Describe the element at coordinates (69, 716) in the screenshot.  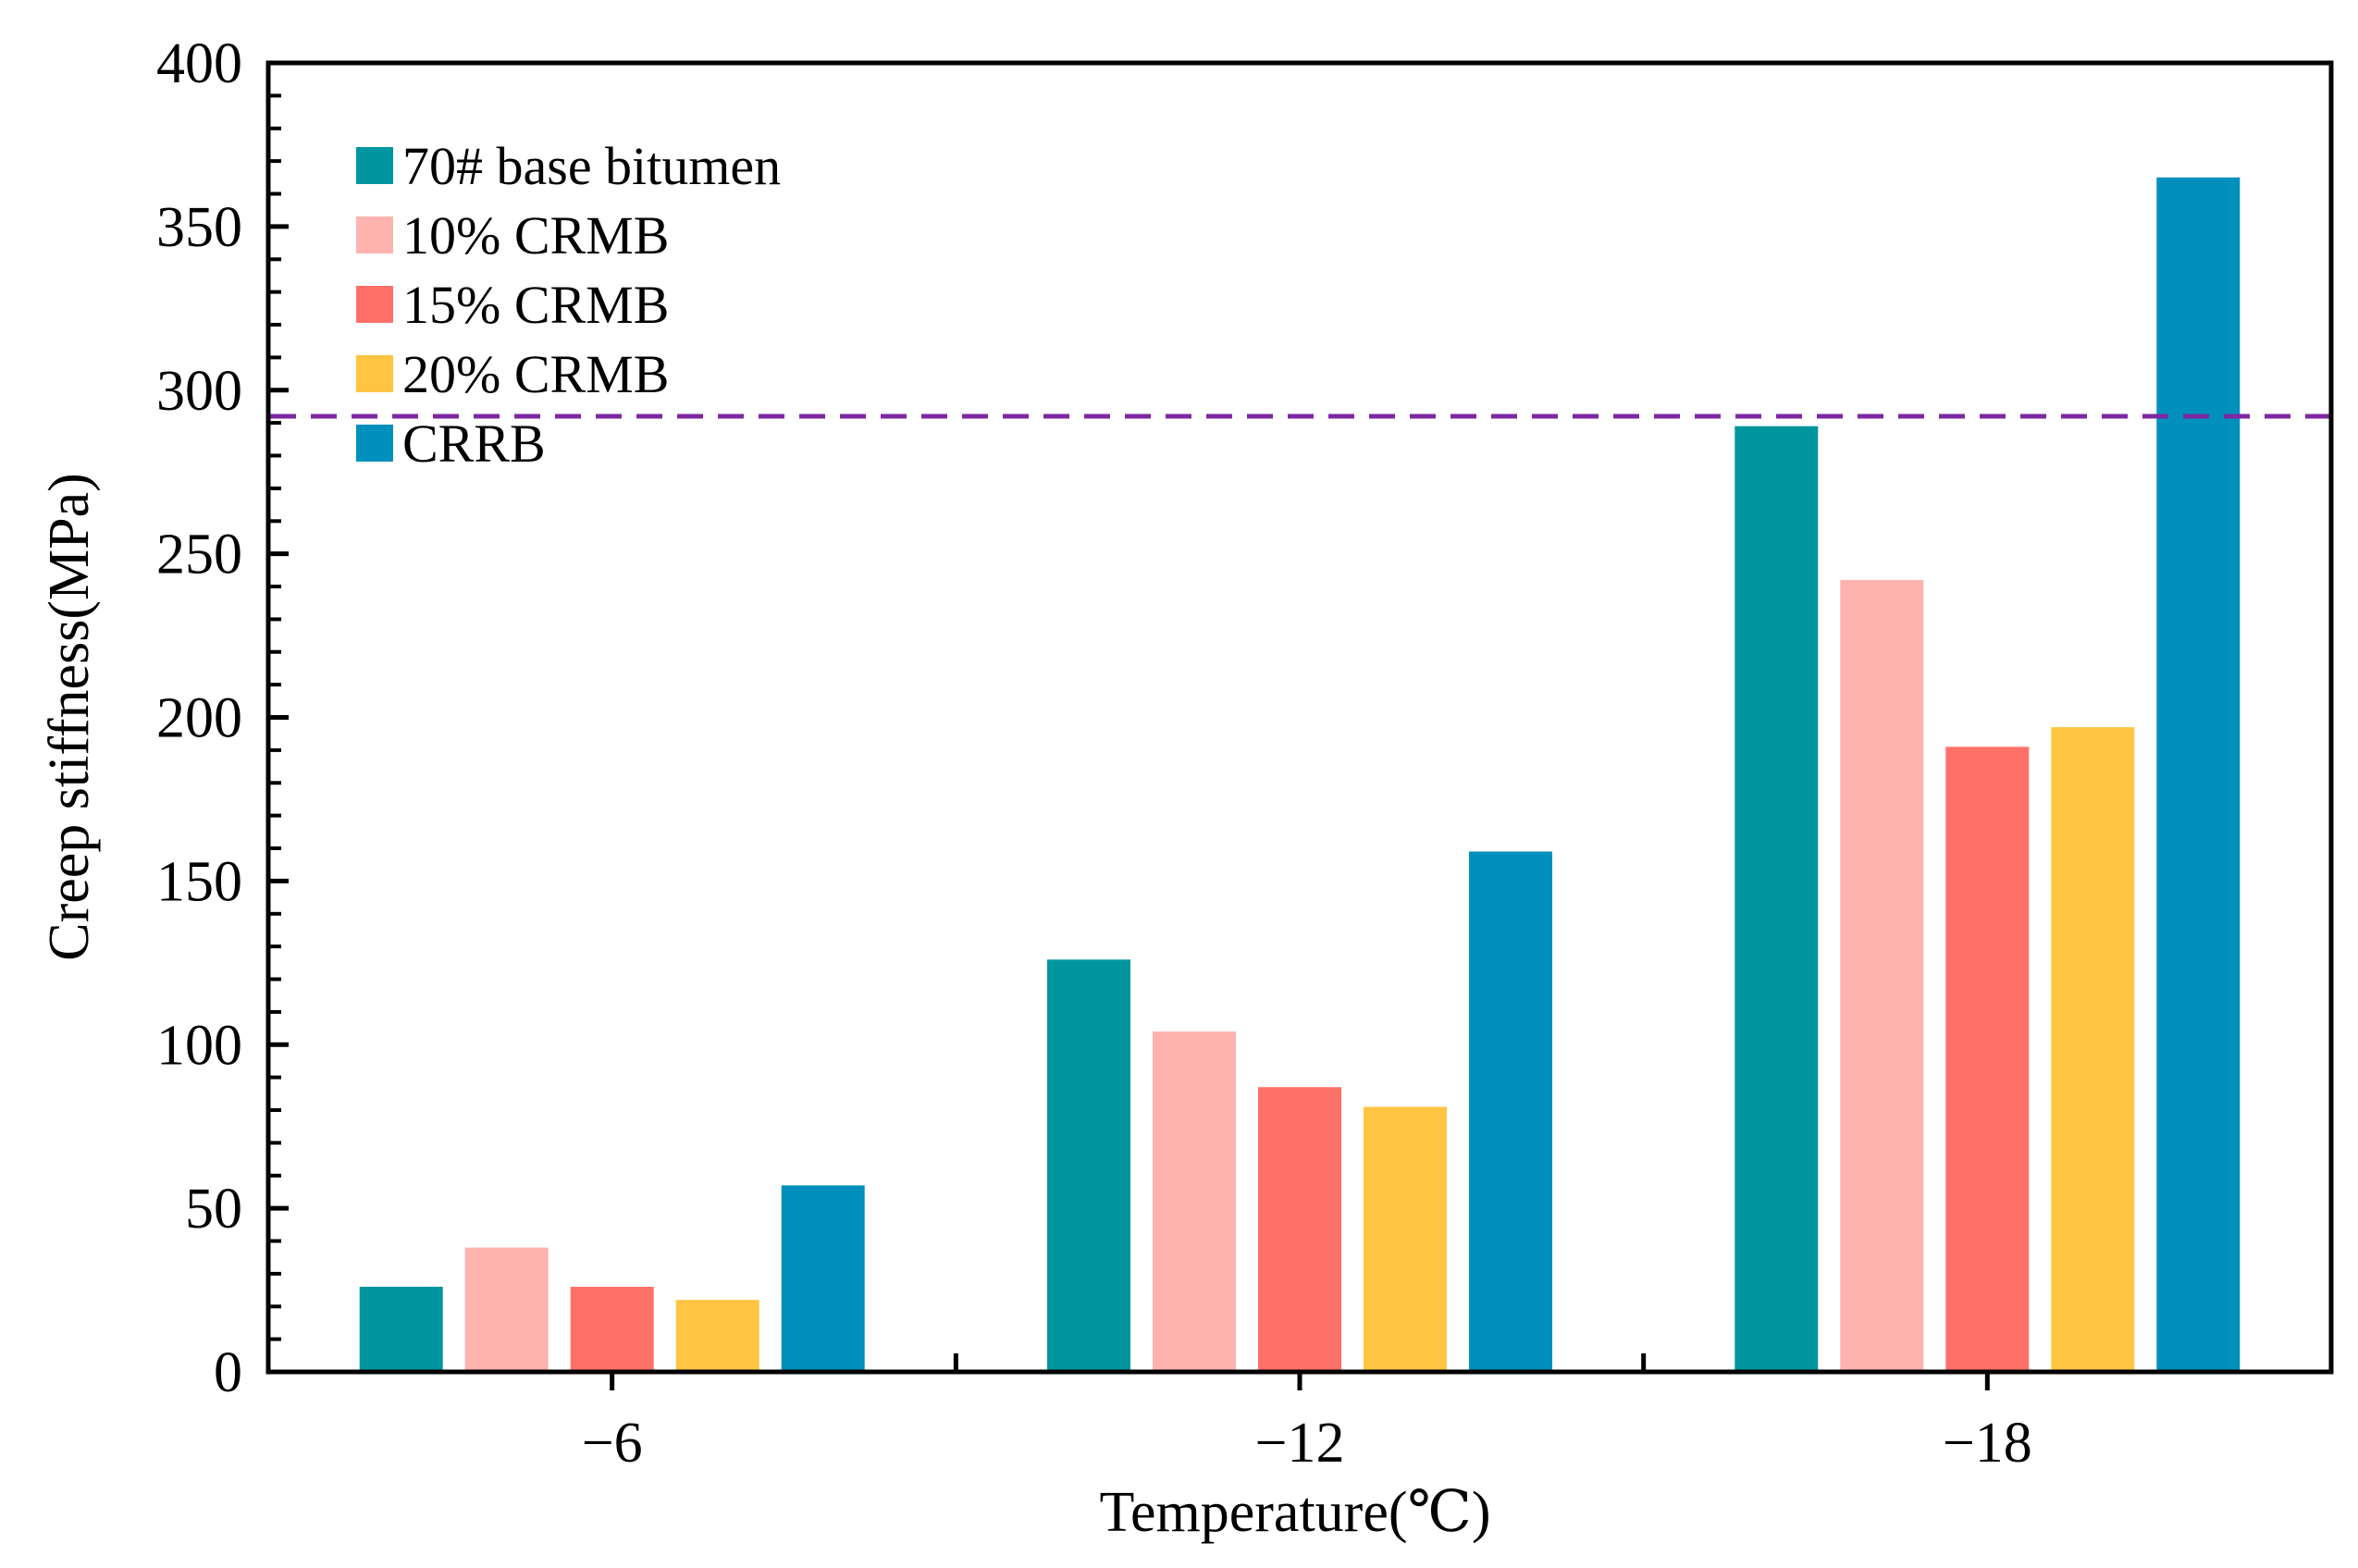
I see `y-axis-title: Creep stiffness(MPa)` at that location.